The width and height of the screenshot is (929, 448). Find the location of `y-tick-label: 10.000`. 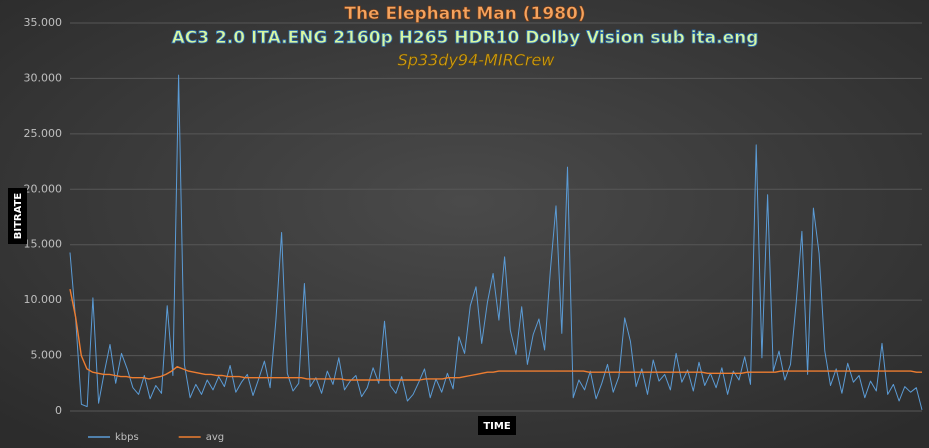

y-tick-label: 10.000 is located at coordinates (43, 299).